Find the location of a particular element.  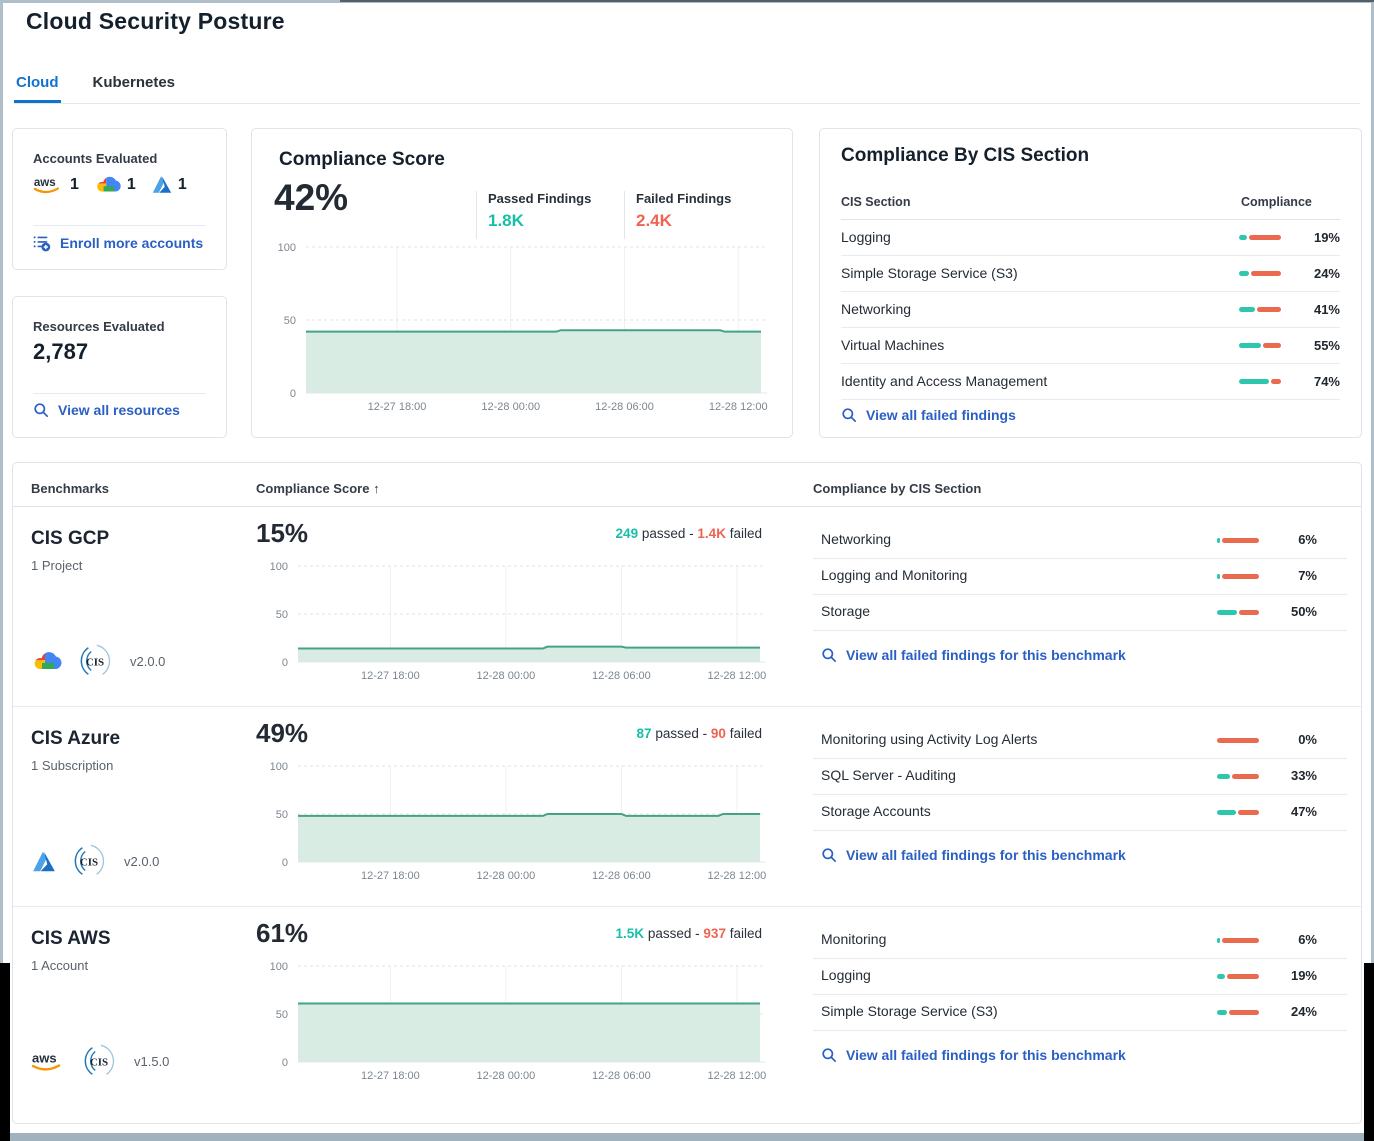

sort-ascending-icon: ↑ is located at coordinates (376, 488).